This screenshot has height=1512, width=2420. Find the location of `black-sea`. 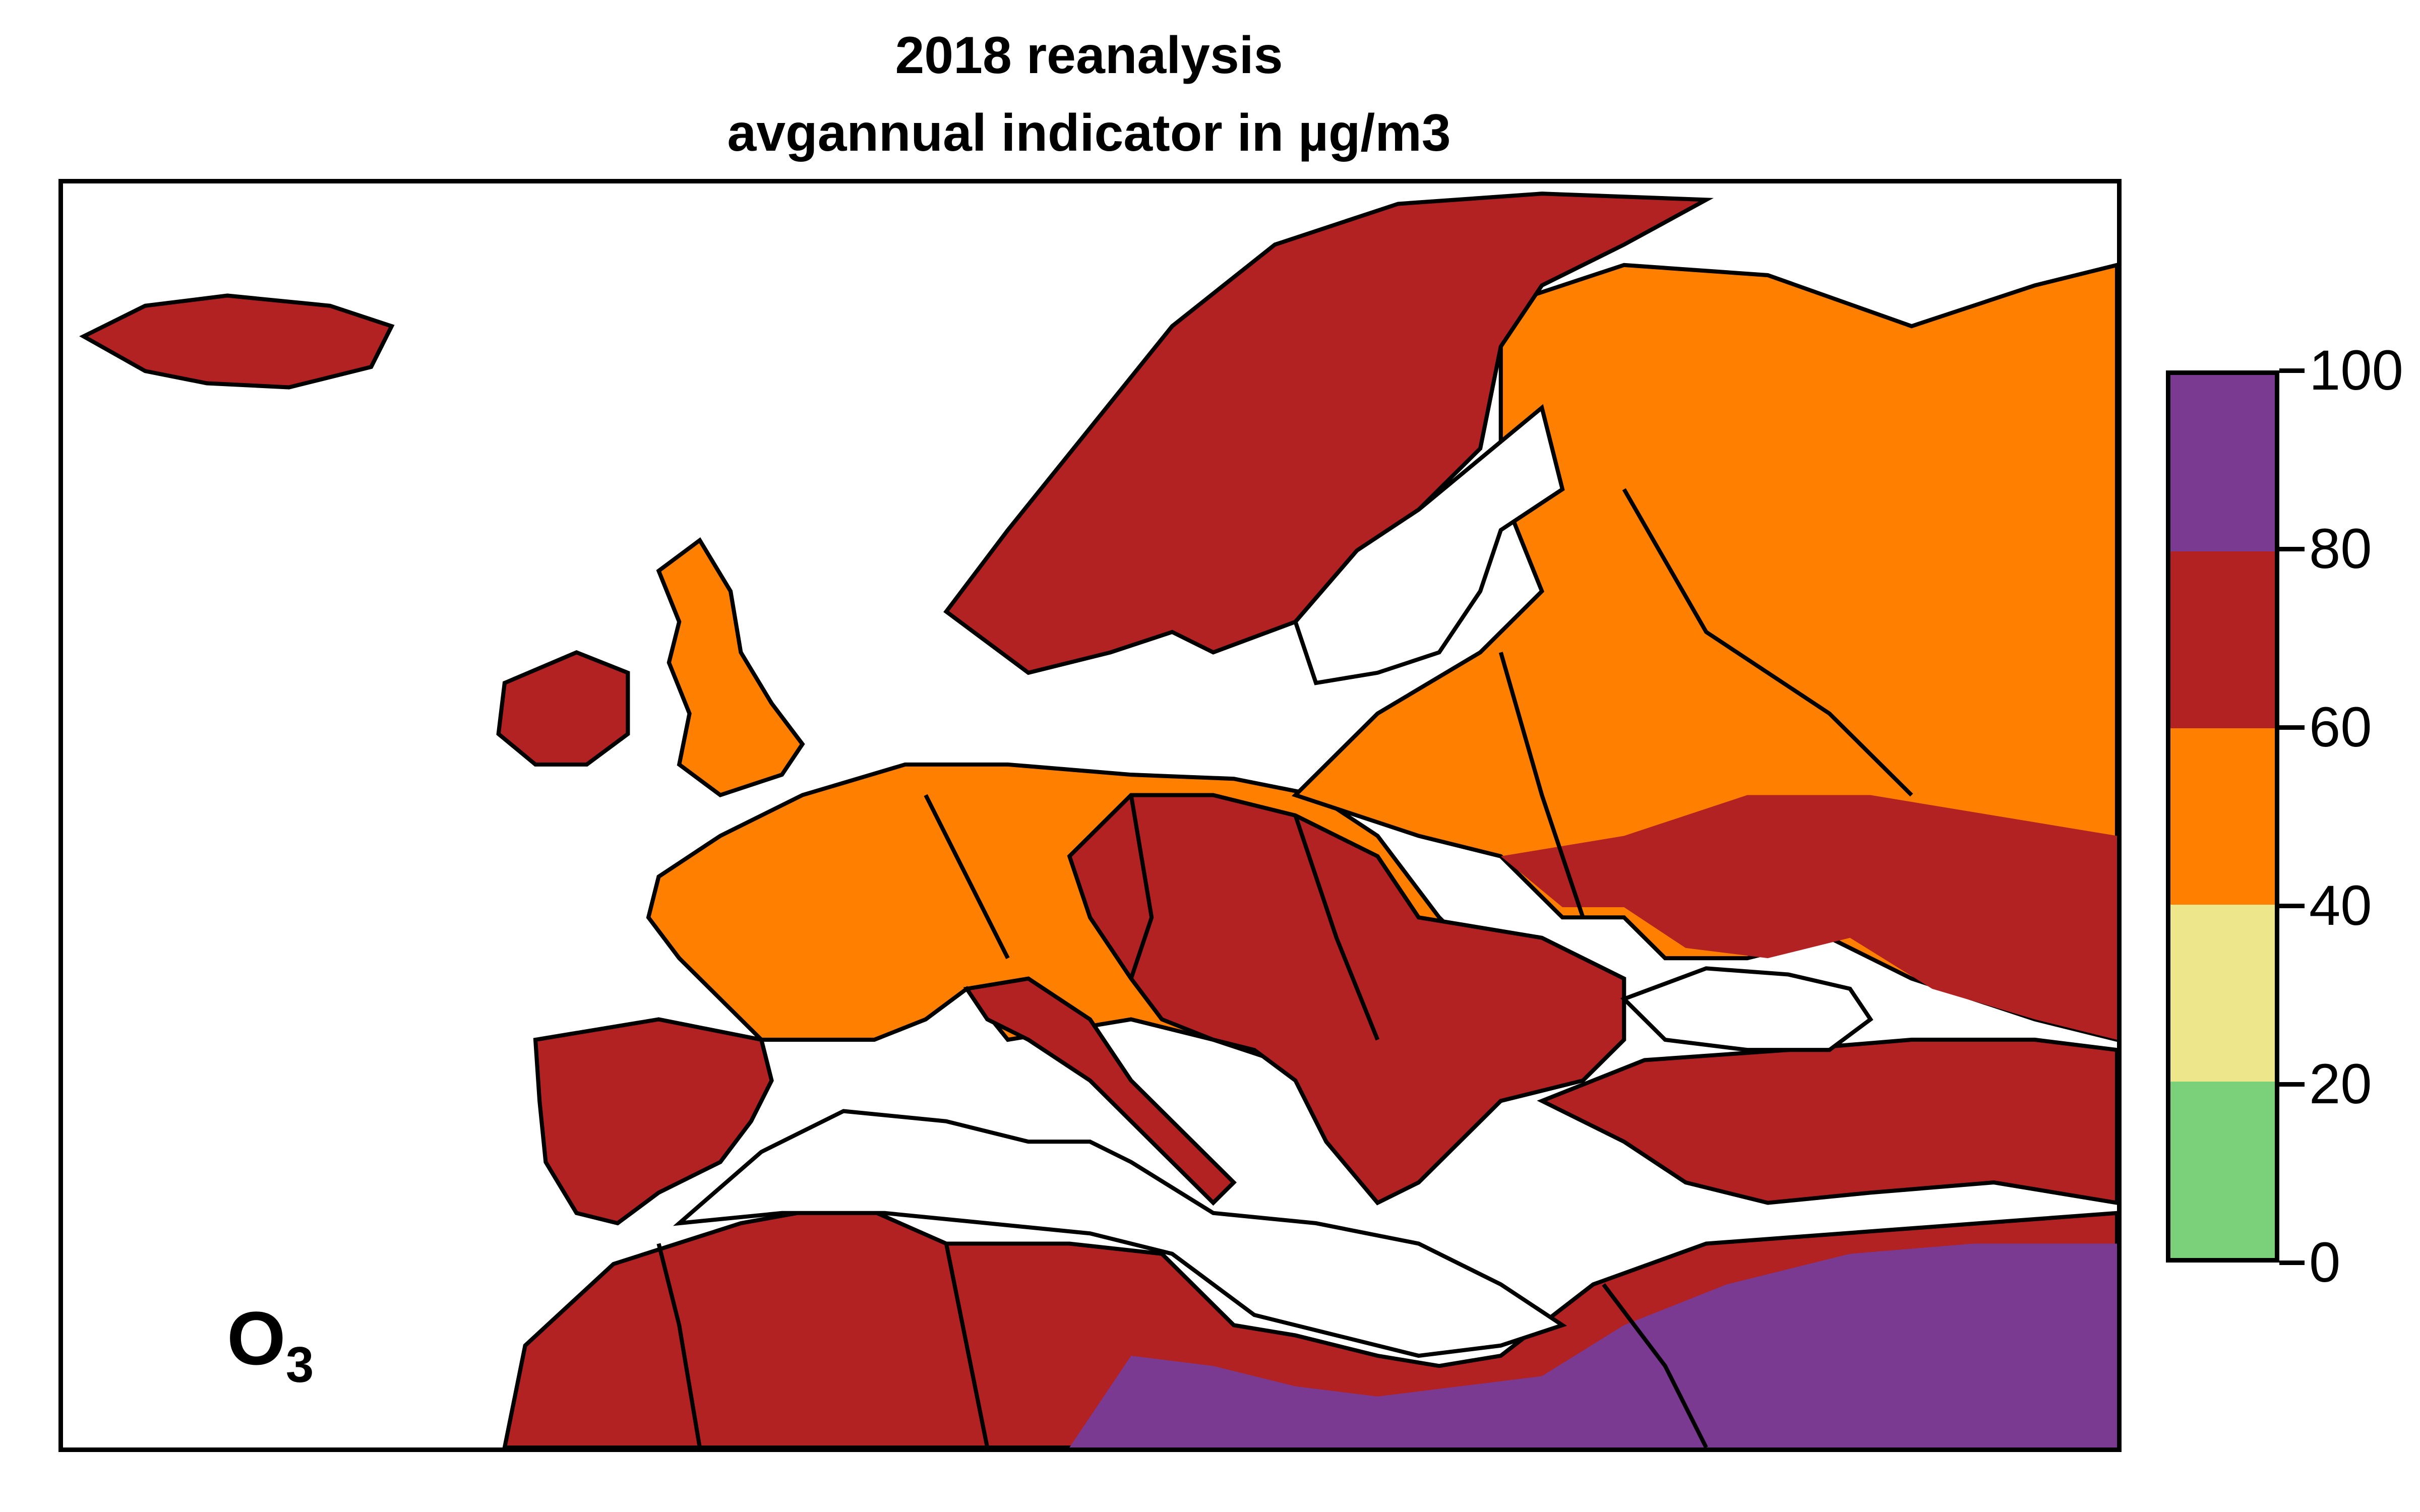

black-sea is located at coordinates (1746, 1009).